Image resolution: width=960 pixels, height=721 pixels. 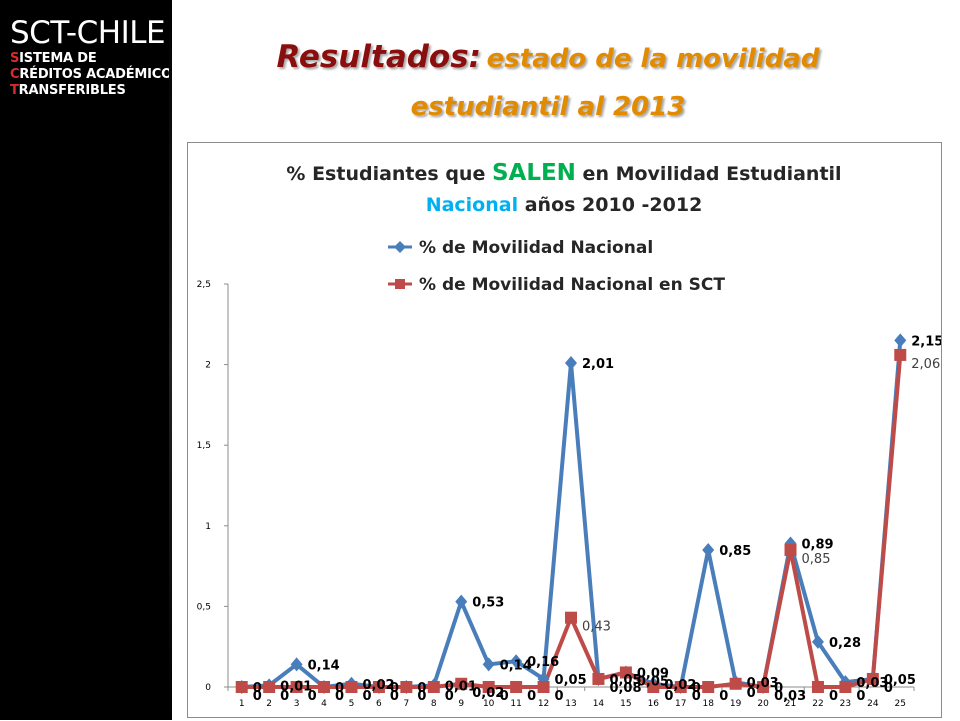 I want to click on x-tick-label: 9, so click(x=461, y=704).